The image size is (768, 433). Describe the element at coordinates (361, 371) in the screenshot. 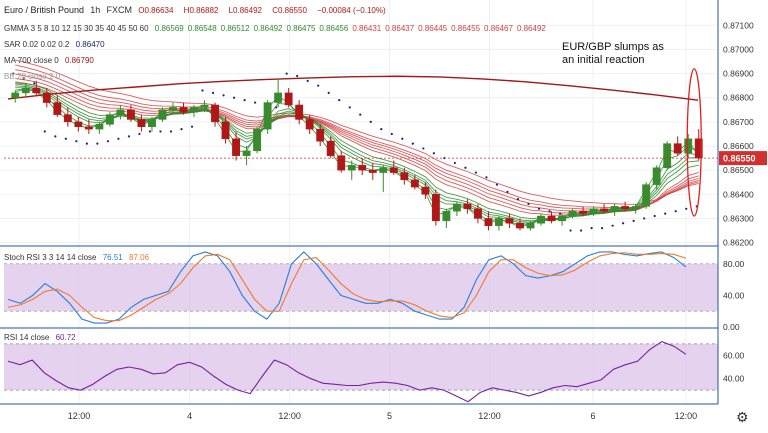

I see `rsi-pane` at that location.